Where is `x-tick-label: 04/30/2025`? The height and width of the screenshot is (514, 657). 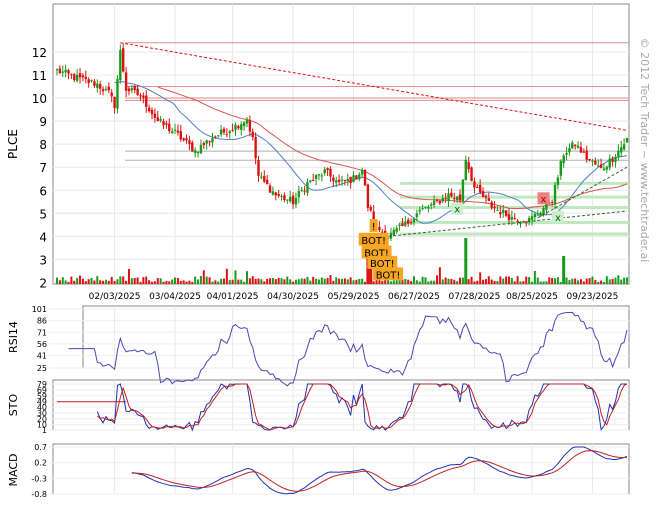 x-tick-label: 04/30/2025 is located at coordinates (293, 297).